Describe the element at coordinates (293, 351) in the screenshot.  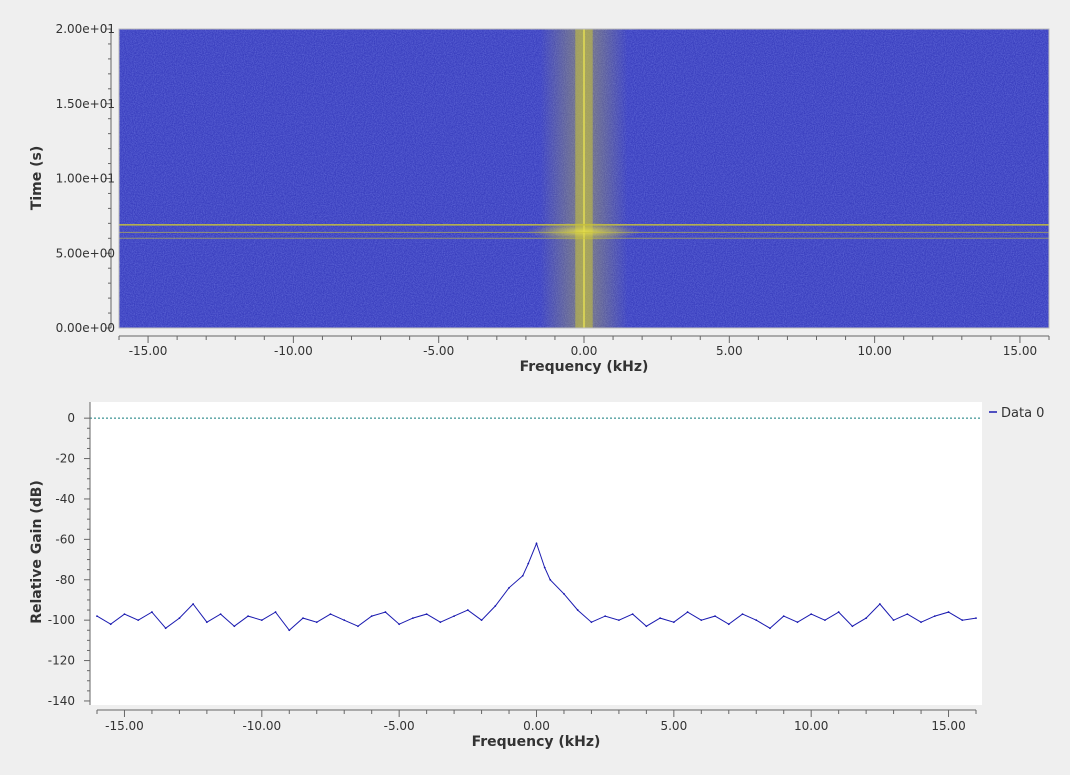
I see `waterfall-x-tick-label: -10.00` at that location.